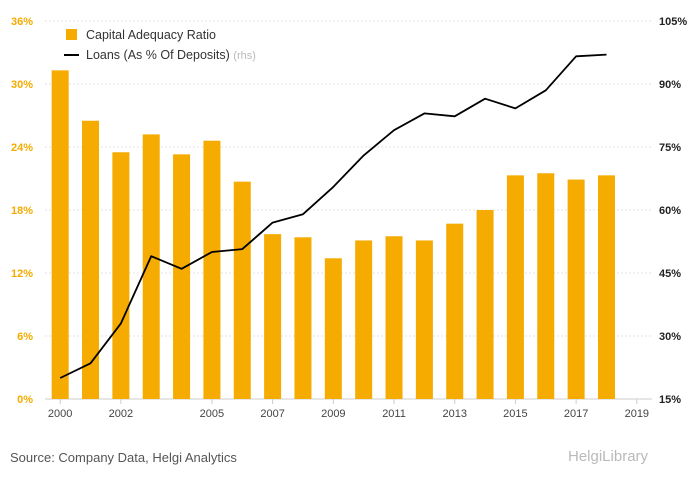 This screenshot has width=700, height=483. Describe the element at coordinates (22, 85) in the screenshot. I see `y-left-tick-label: 30%` at that location.